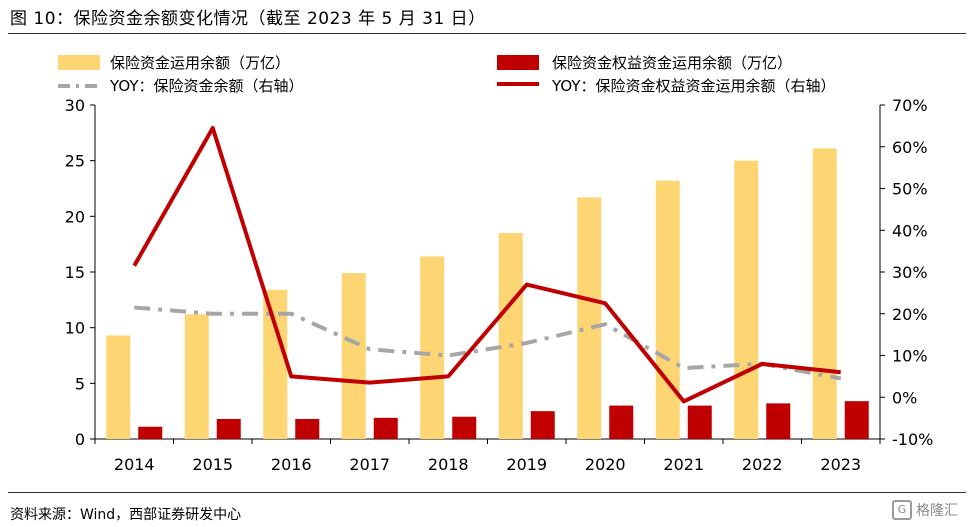  Describe the element at coordinates (291, 464) in the screenshot. I see `x-tick-label: 2016` at that location.